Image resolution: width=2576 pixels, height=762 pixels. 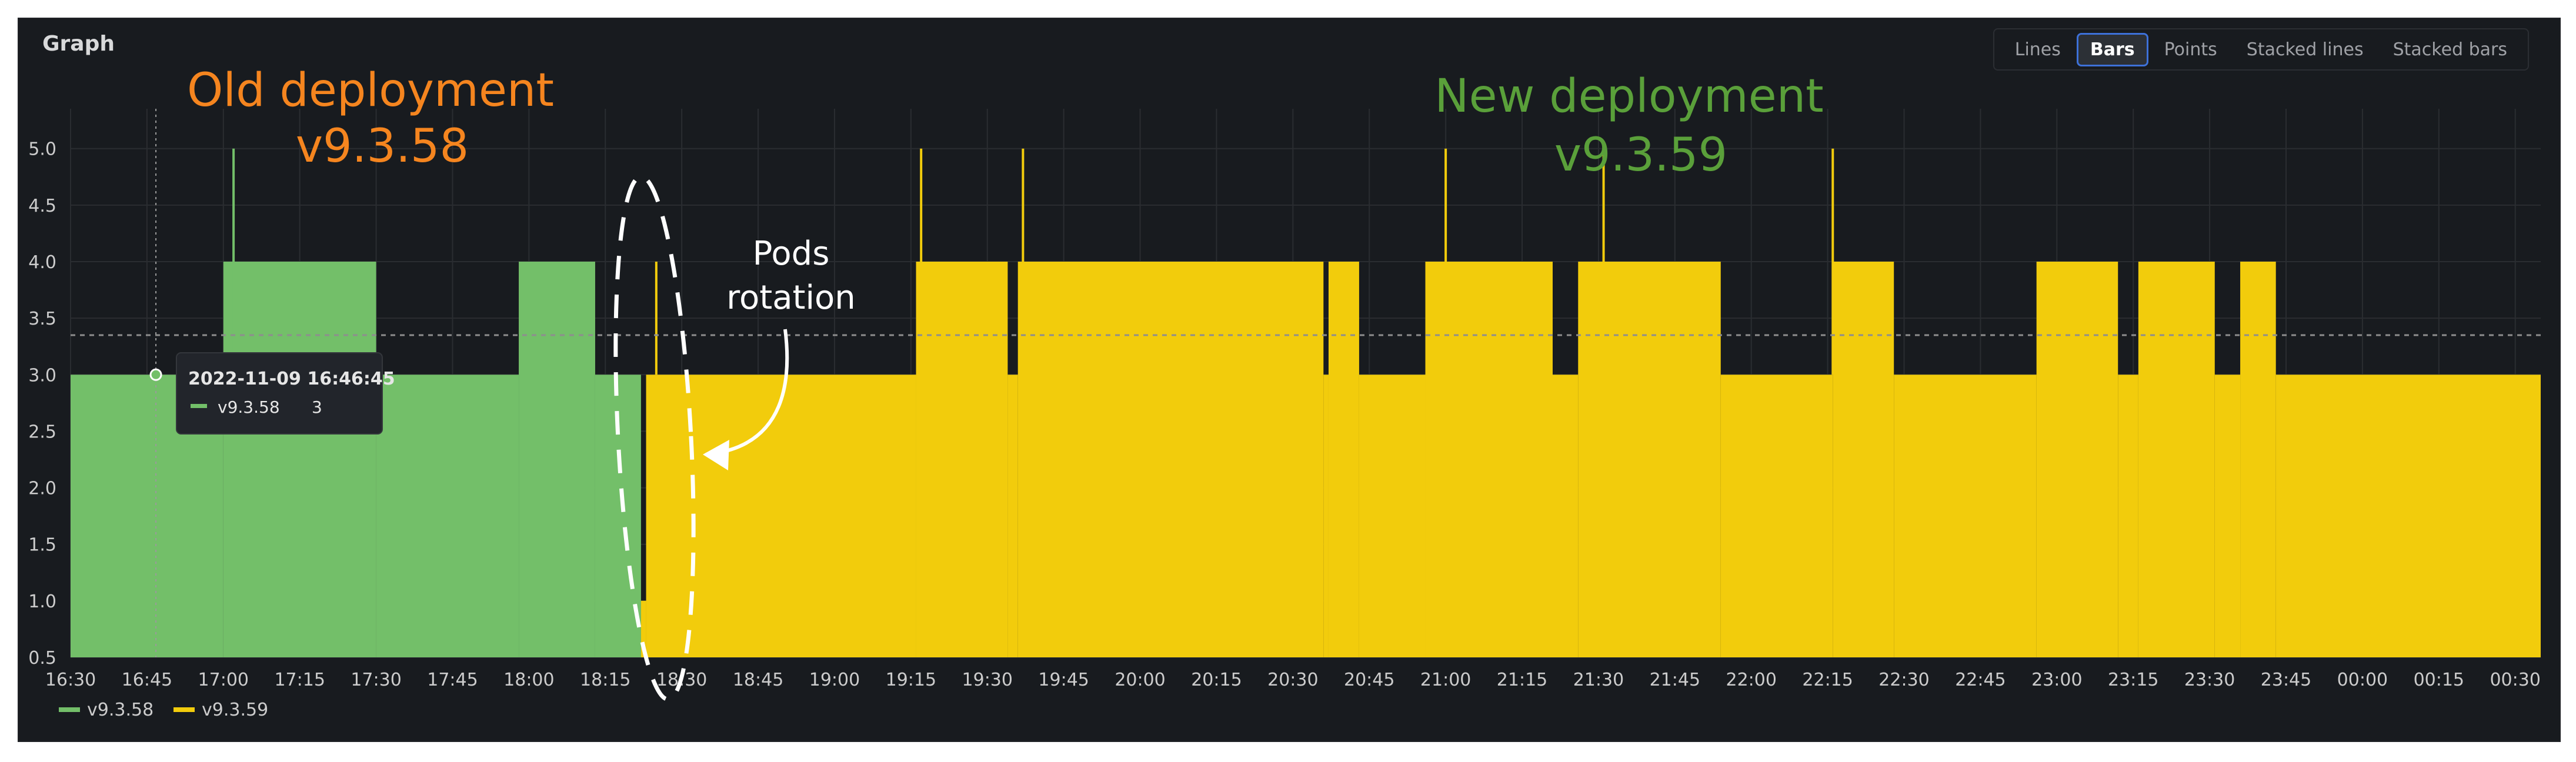 What do you see at coordinates (2450, 49) in the screenshot?
I see `view-stacked-bars-button: Stacked bars` at bounding box center [2450, 49].